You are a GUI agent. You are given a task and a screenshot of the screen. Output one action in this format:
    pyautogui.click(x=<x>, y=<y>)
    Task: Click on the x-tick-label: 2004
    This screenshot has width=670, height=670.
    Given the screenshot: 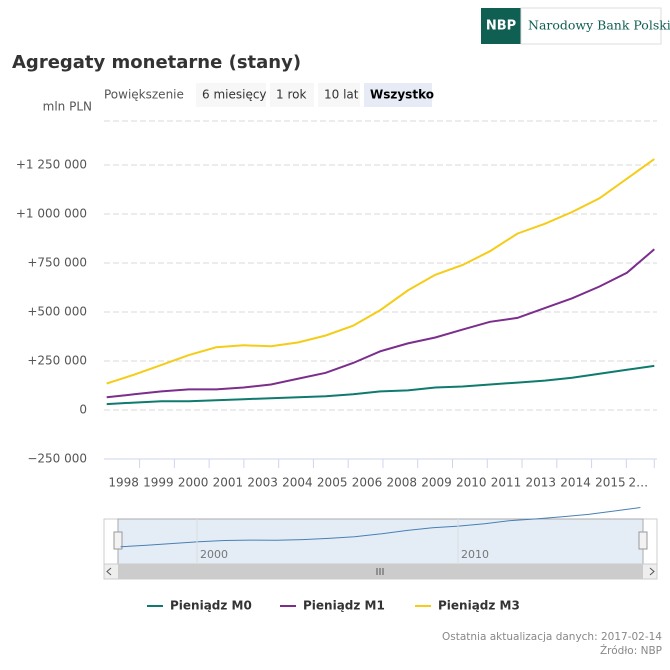 What is the action you would take?
    pyautogui.click(x=297, y=483)
    